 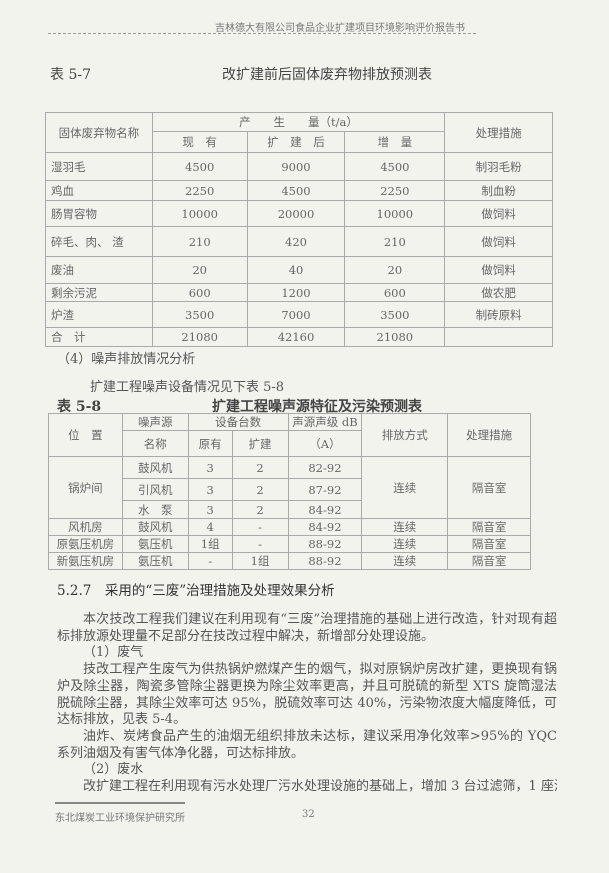 I want to click on increase-amount: 10000, so click(x=395, y=213).